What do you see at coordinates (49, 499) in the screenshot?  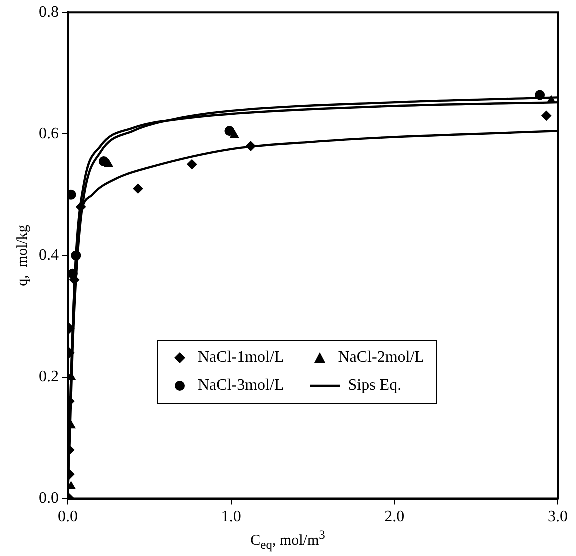 I see `y-tick-label: 0.0` at bounding box center [49, 499].